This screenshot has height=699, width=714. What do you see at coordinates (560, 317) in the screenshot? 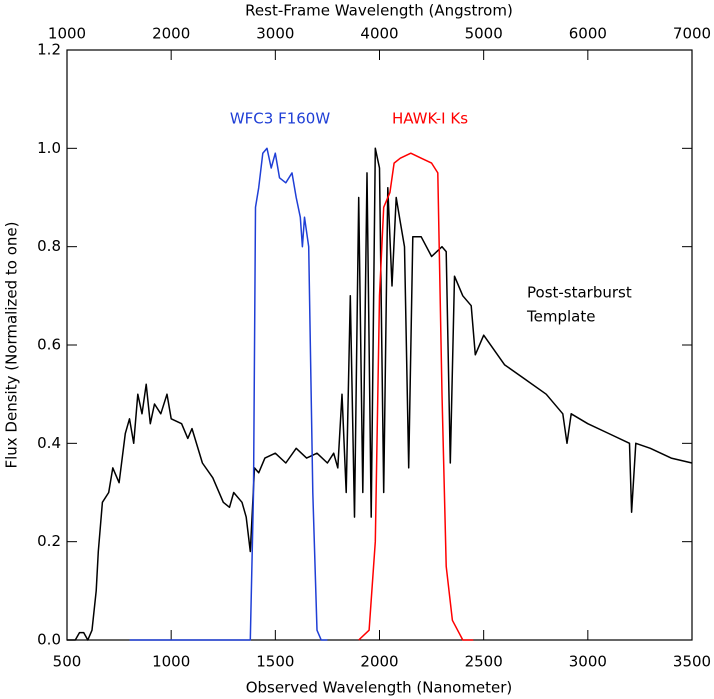
I see `annotation: Template` at bounding box center [560, 317].